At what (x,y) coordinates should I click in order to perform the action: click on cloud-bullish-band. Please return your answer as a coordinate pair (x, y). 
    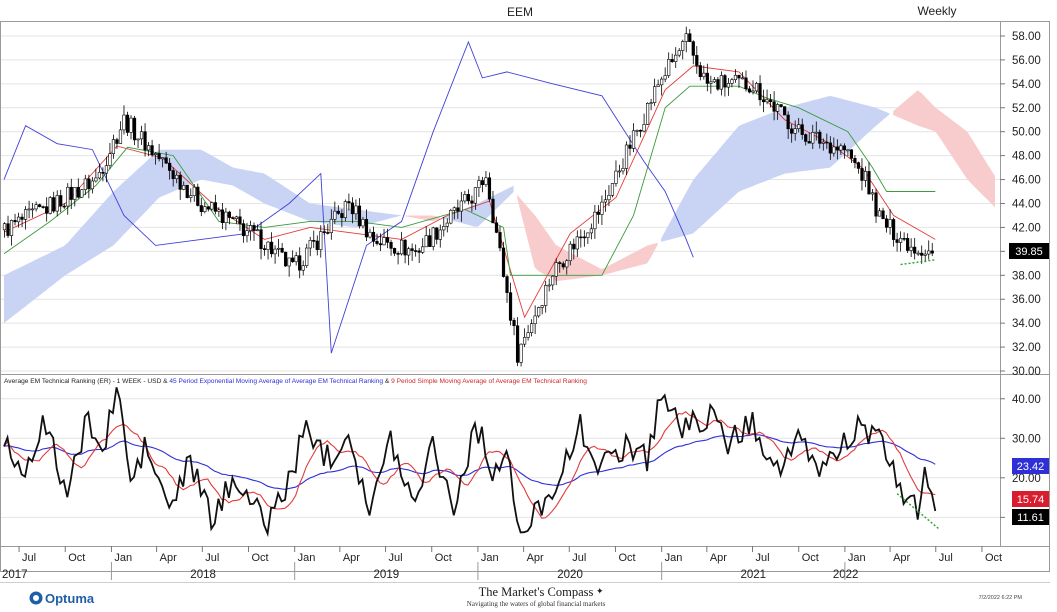
    Looking at the image, I should click on (478, 206).